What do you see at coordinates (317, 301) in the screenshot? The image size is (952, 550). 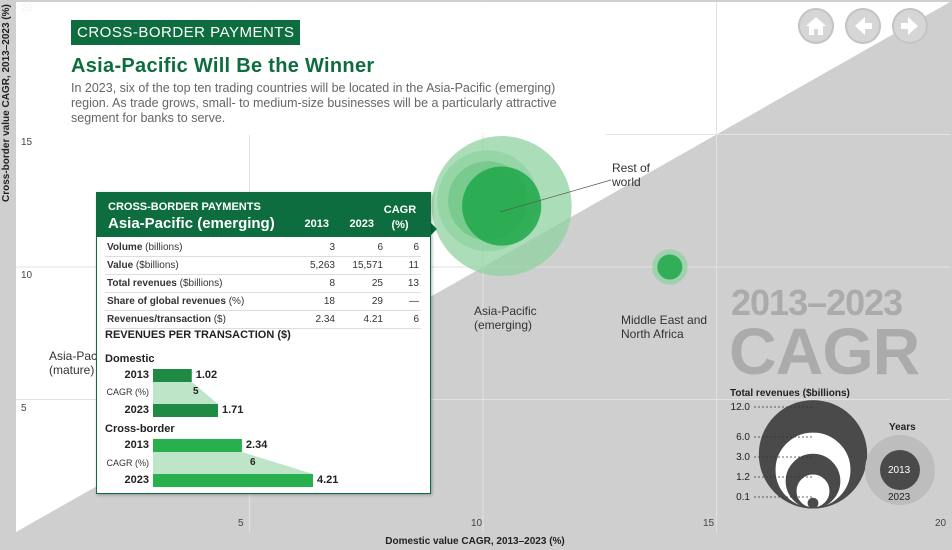 I see `cell-2013: 18` at bounding box center [317, 301].